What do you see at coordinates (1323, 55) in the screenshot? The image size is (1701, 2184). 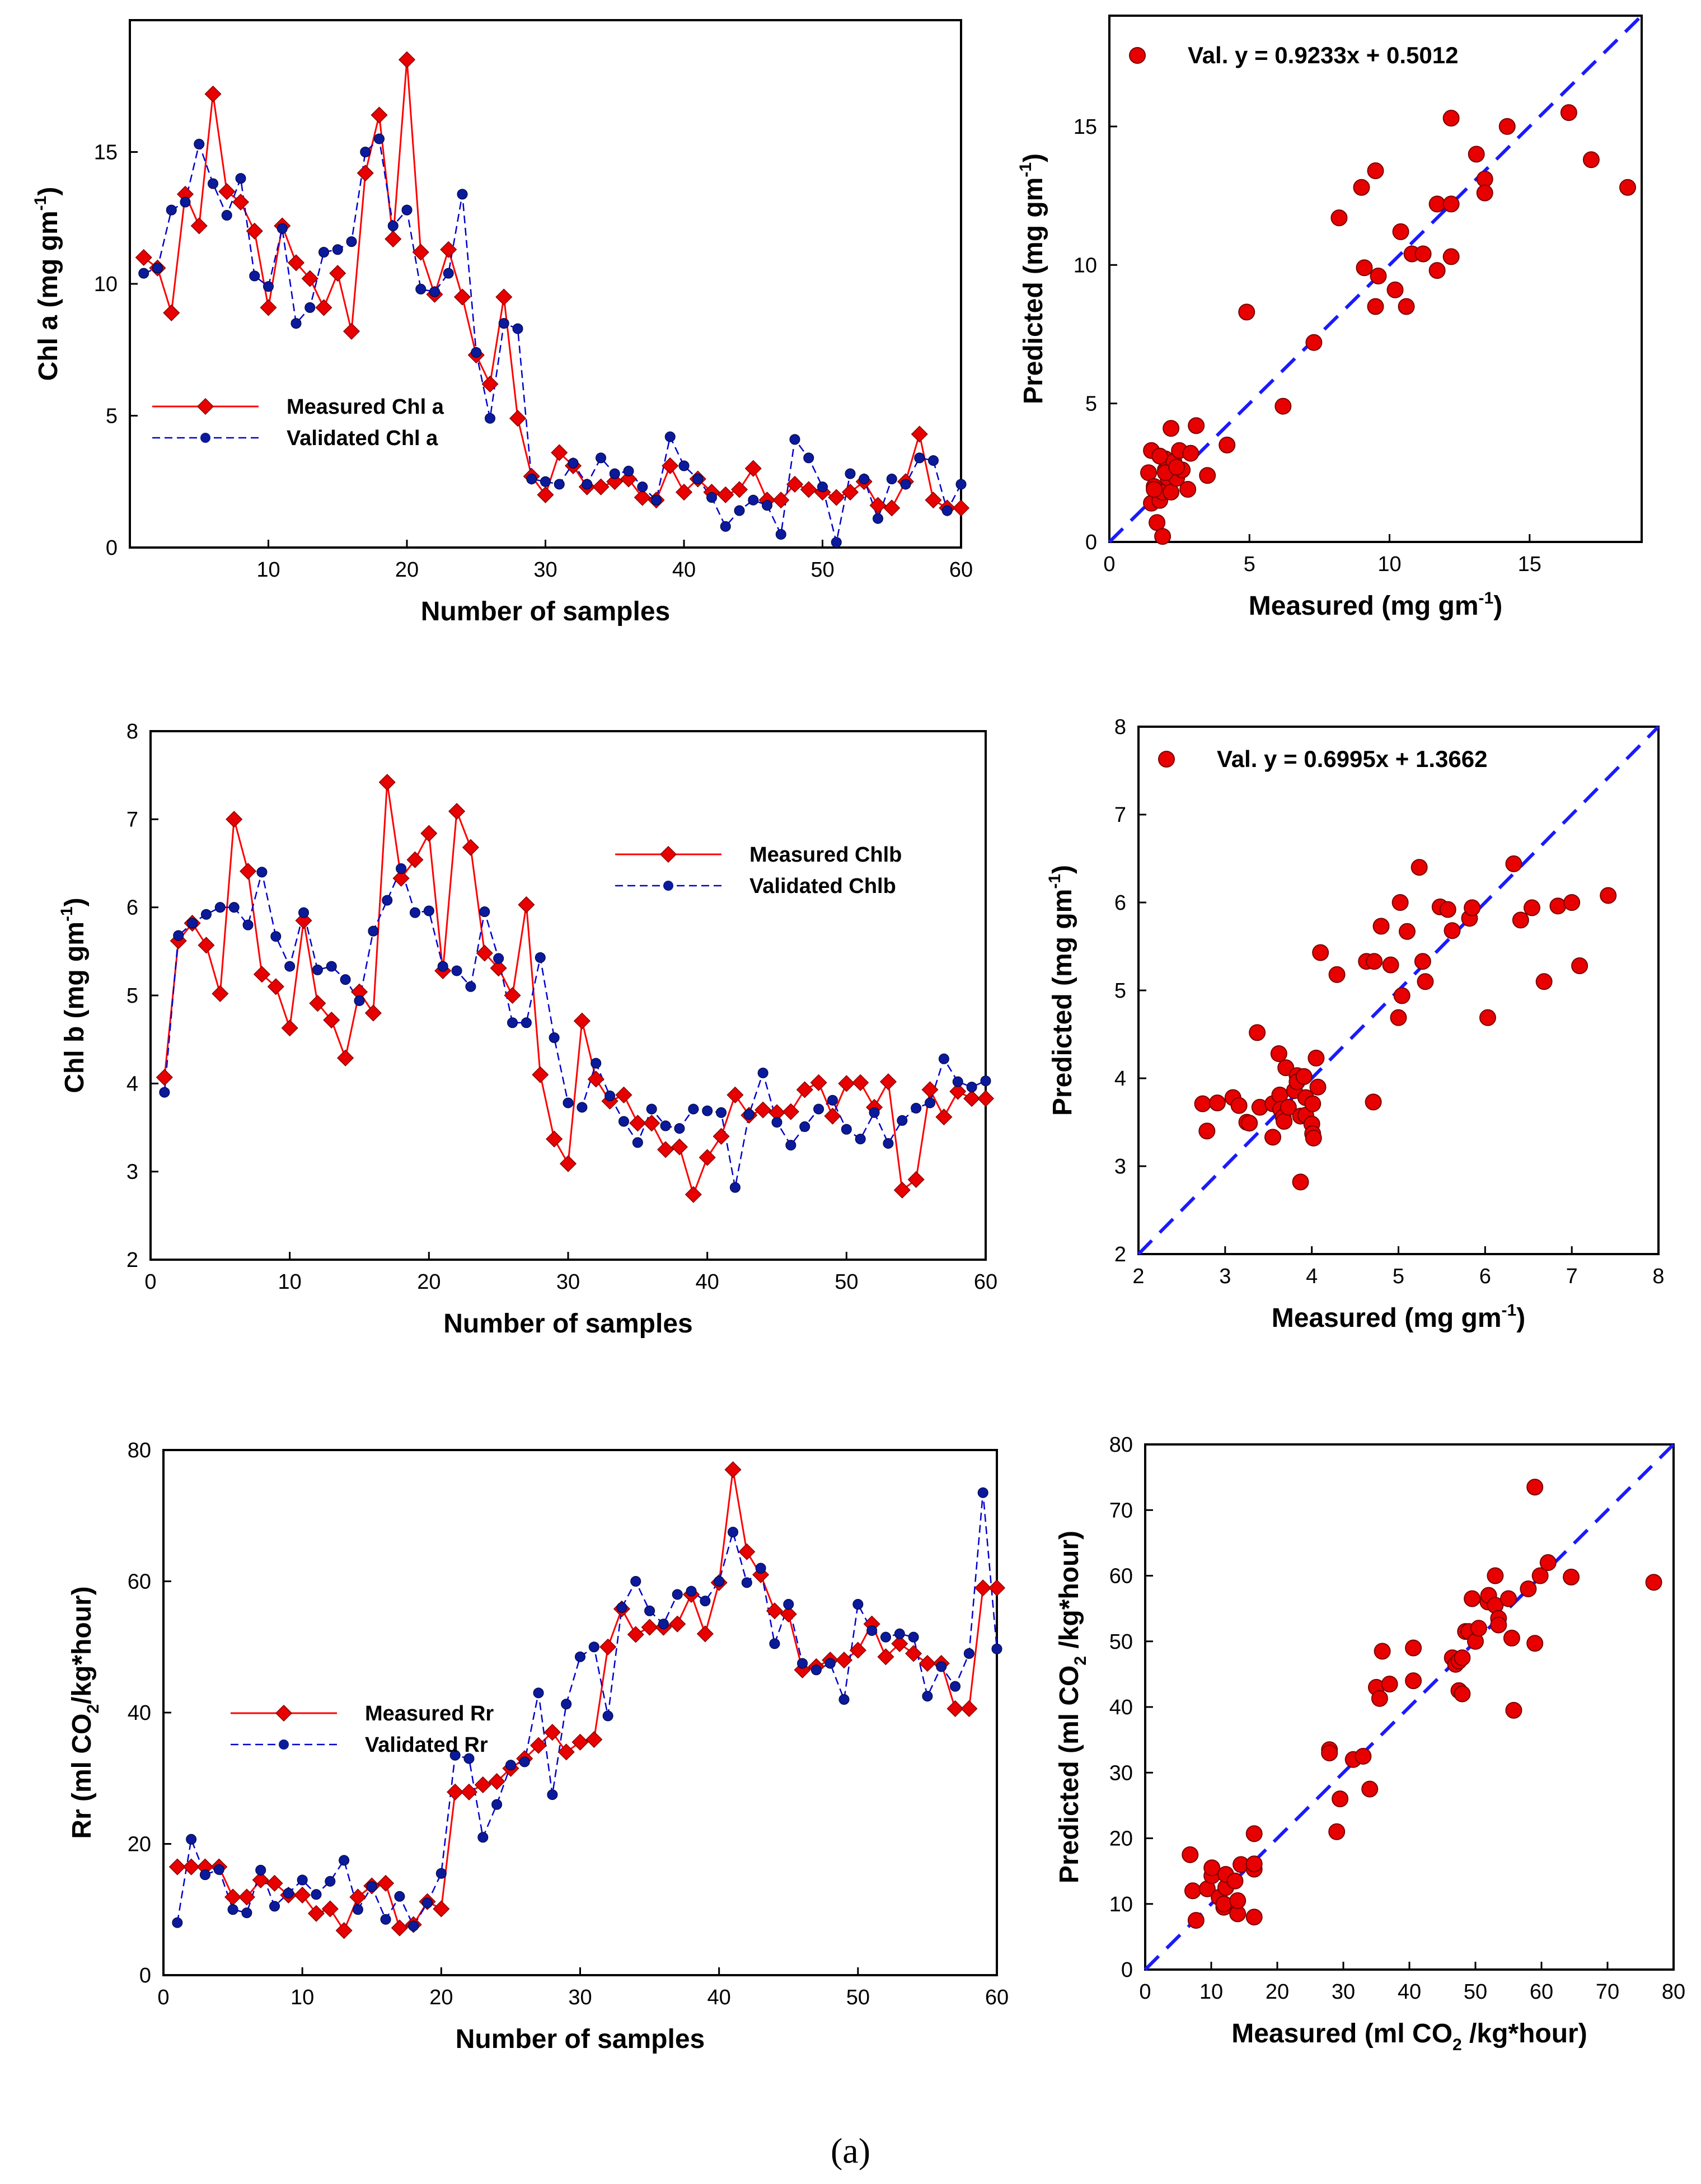 I see `regression-annotation: Val. y = 0.9233x + 0.5012` at bounding box center [1323, 55].